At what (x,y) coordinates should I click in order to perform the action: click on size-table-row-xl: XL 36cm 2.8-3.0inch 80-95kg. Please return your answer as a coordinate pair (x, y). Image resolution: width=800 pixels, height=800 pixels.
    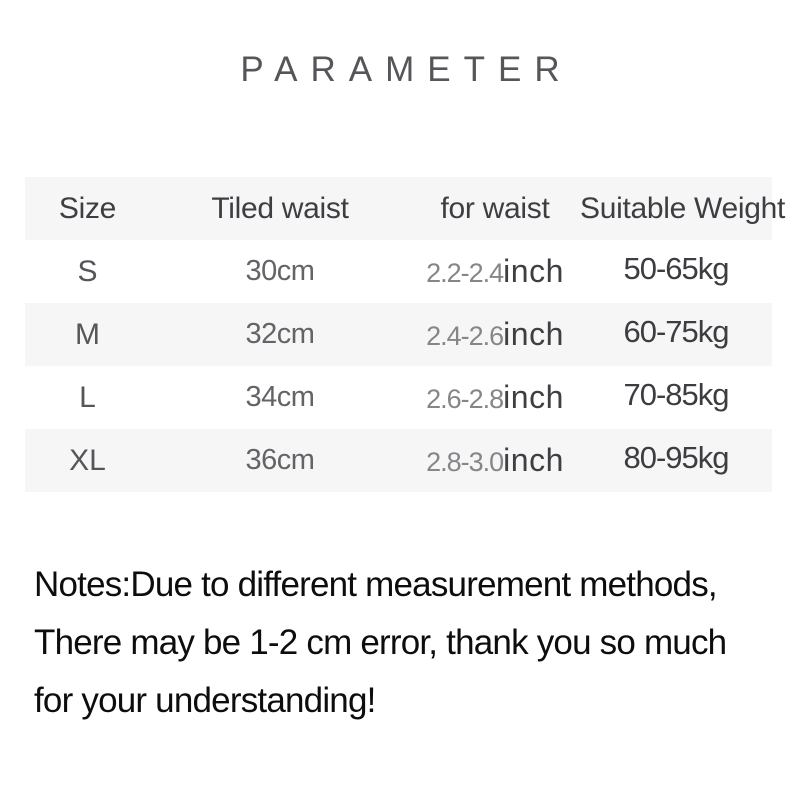
    Looking at the image, I should click on (398, 460).